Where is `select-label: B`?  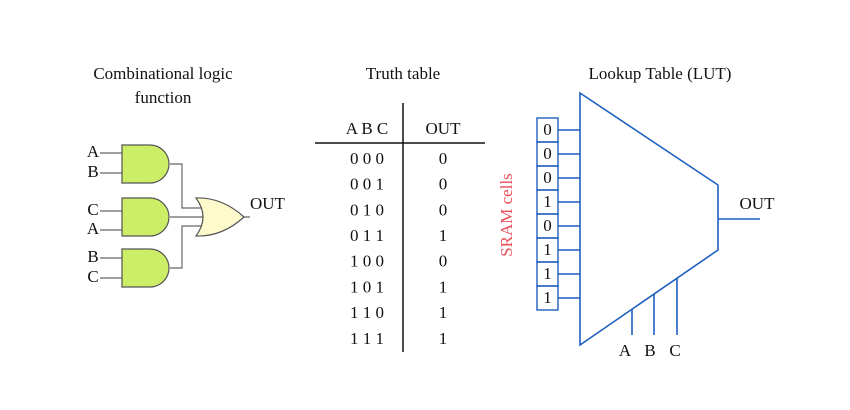 select-label: B is located at coordinates (649, 350).